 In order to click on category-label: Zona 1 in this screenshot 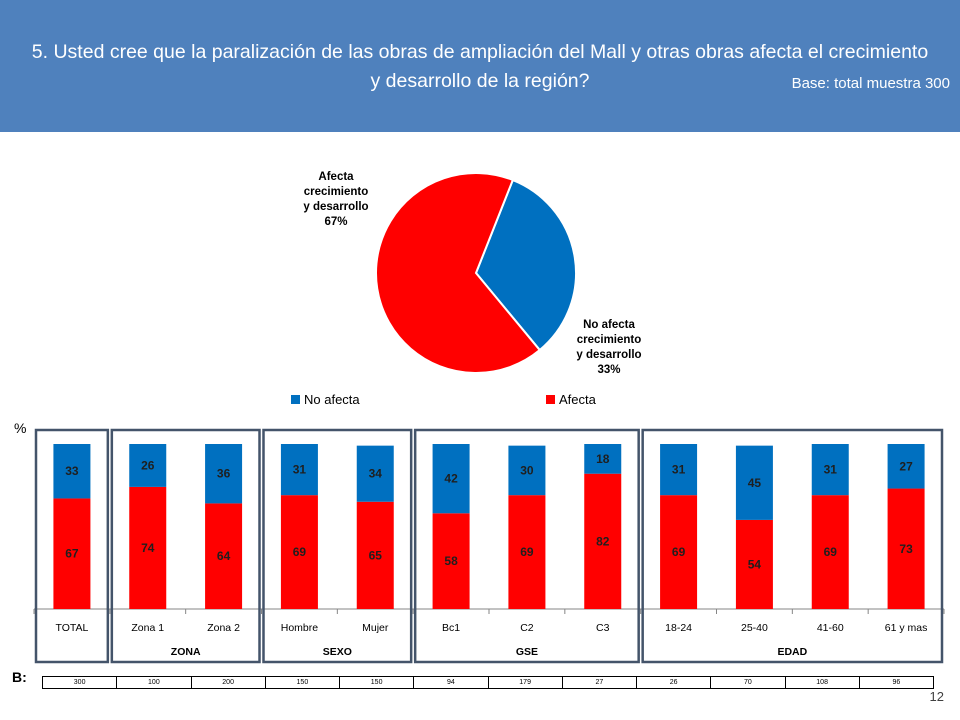, I will do `click(147, 628)`.